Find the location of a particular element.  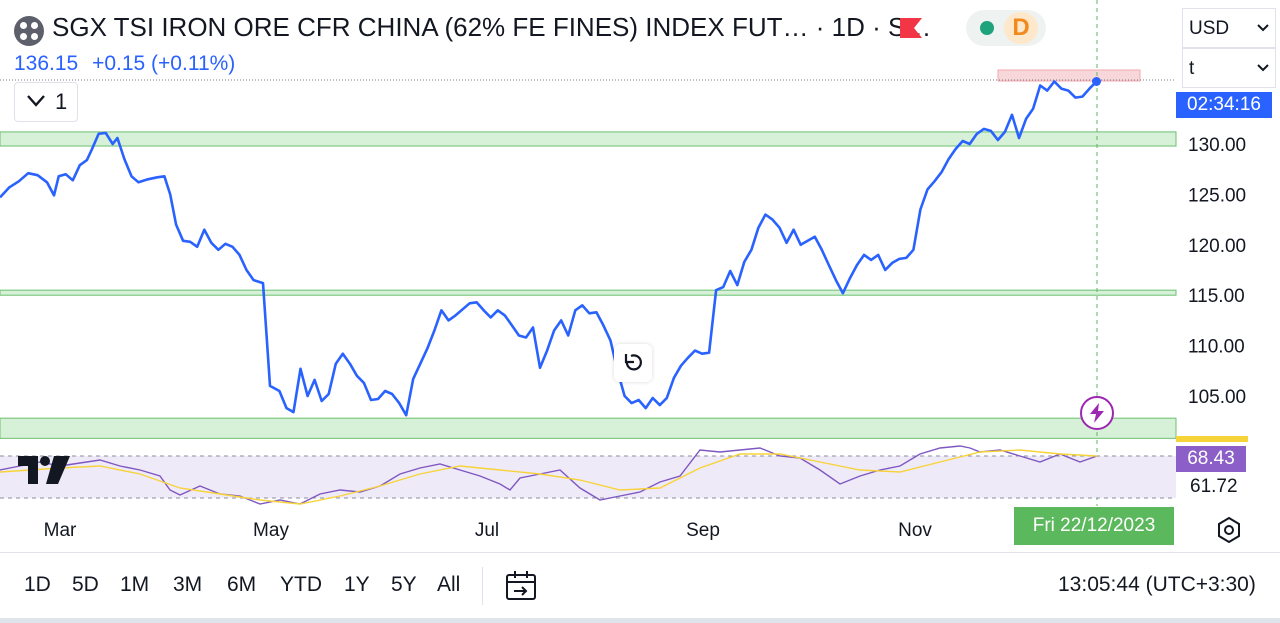

price-readout: 136.15 +0.15 (+0.11%) is located at coordinates (124, 64).